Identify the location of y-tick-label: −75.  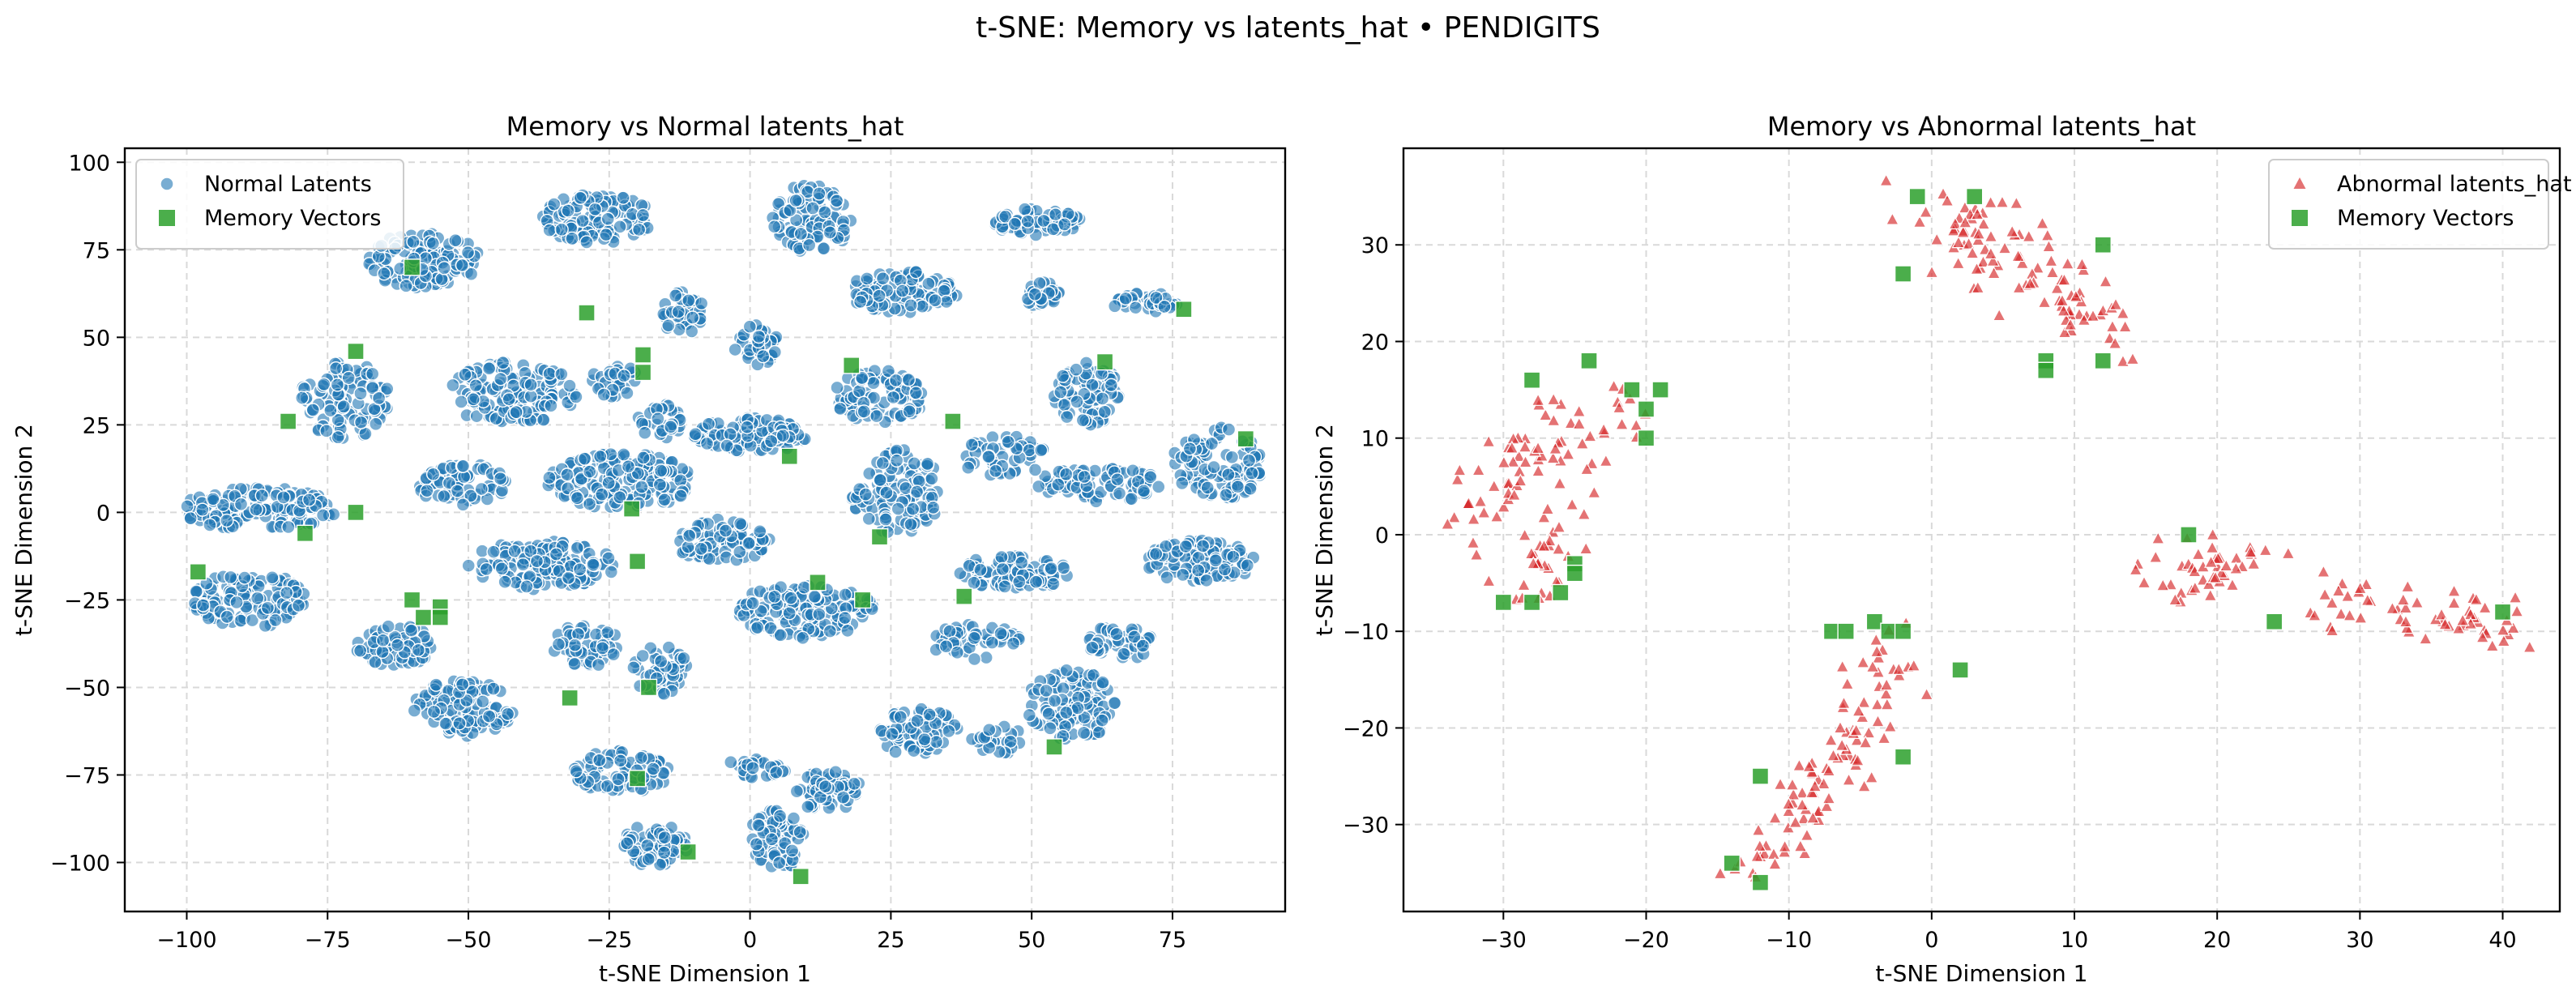
(87, 775).